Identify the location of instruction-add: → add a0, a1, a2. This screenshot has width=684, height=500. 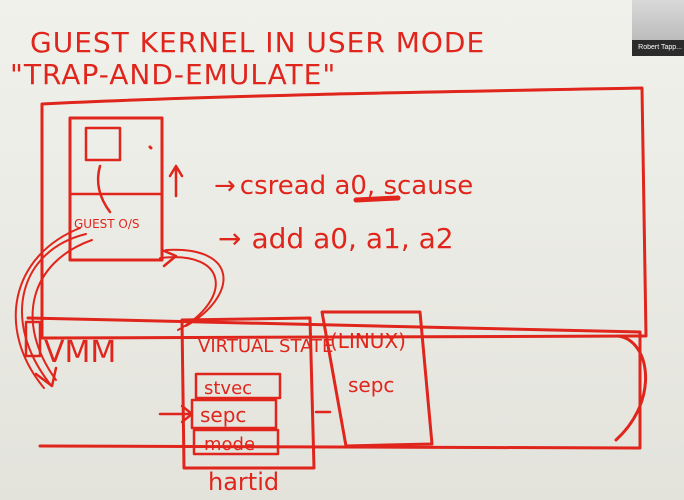
(336, 238).